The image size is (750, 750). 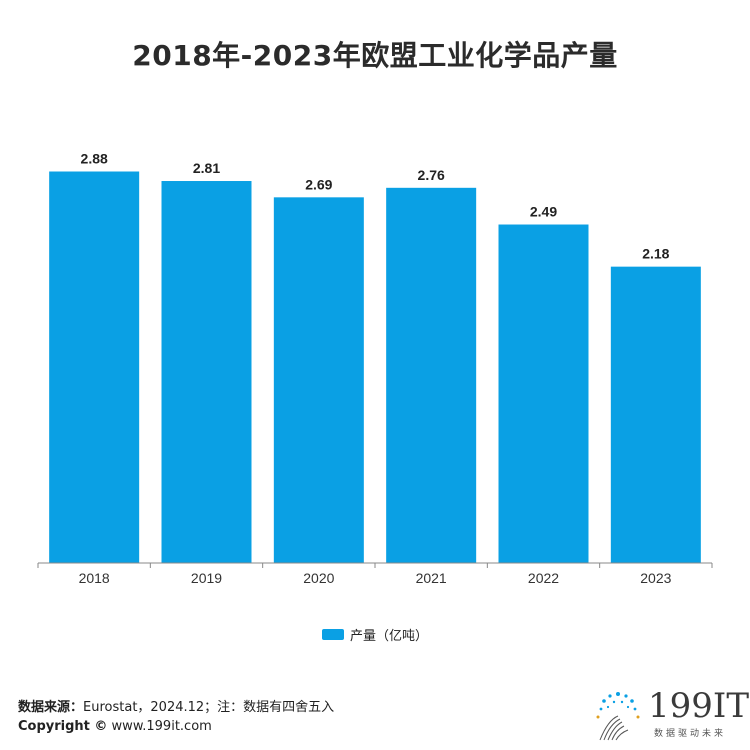 I want to click on bar-2019, so click(x=206, y=372).